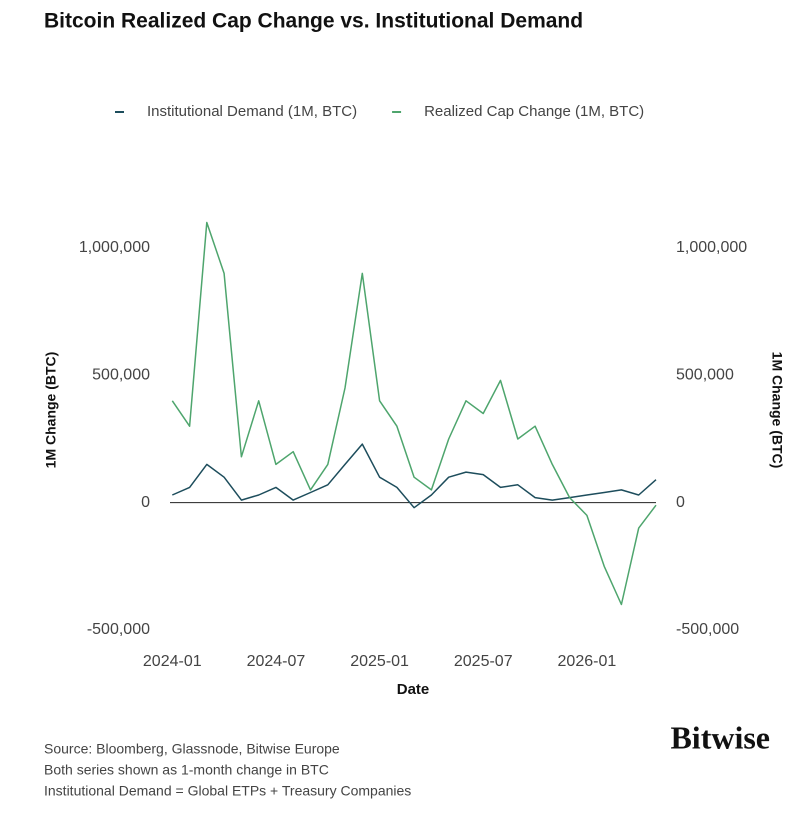  Describe the element at coordinates (534, 111) in the screenshot. I see `legend-label: Realized Cap Change (1M, BTC)` at that location.